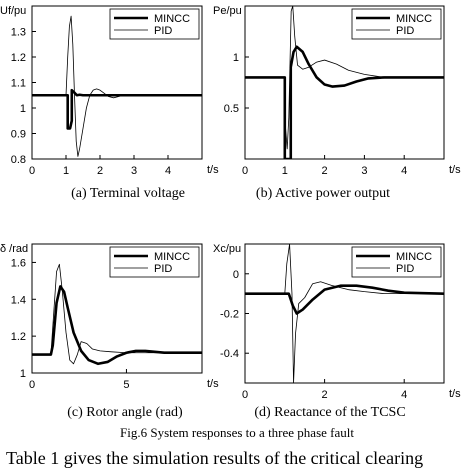 The width and height of the screenshot is (474, 468). Describe the element at coordinates (18, 263) in the screenshot. I see `y-tick-label: 1.6` at that location.